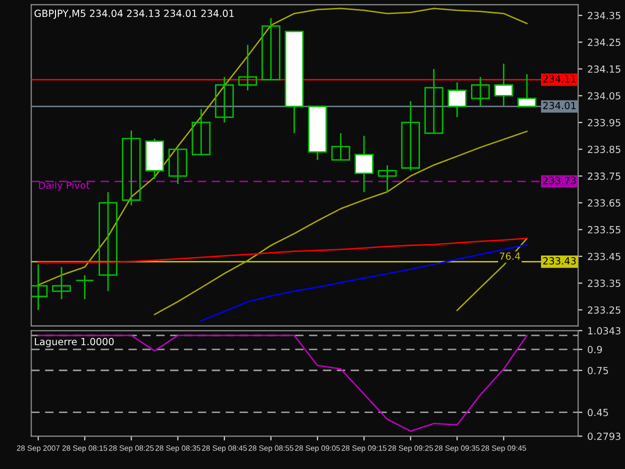  What do you see at coordinates (598, 370) in the screenshot?
I see `y-tick-label: 0.75` at bounding box center [598, 370].